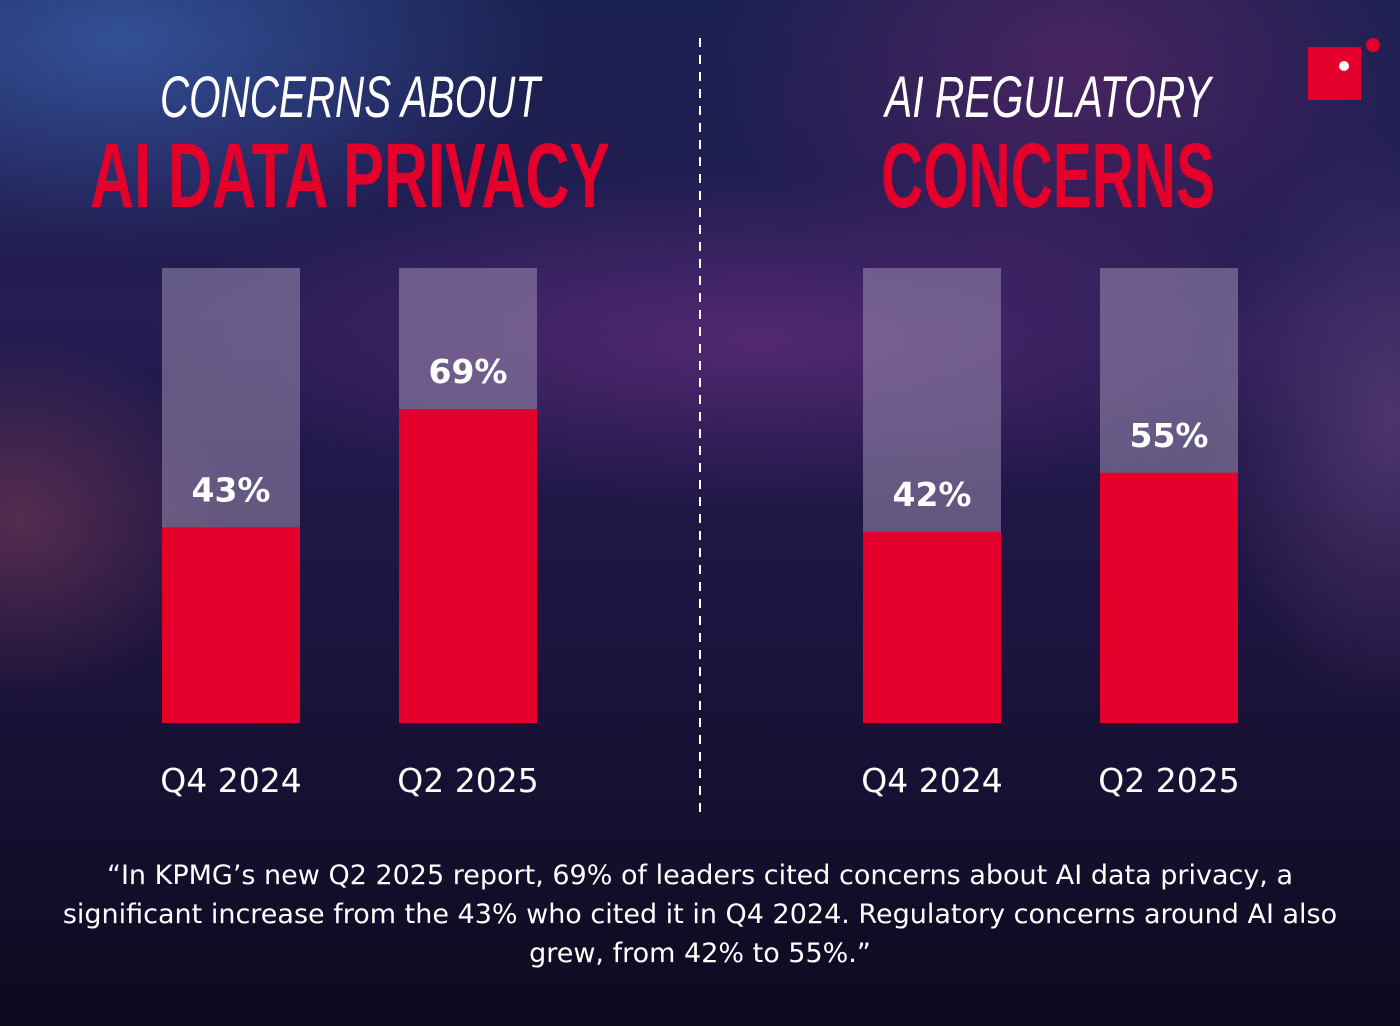 The height and width of the screenshot is (1026, 1400). Describe the element at coordinates (1169, 435) in the screenshot. I see `bar-value-label: 55%` at that location.